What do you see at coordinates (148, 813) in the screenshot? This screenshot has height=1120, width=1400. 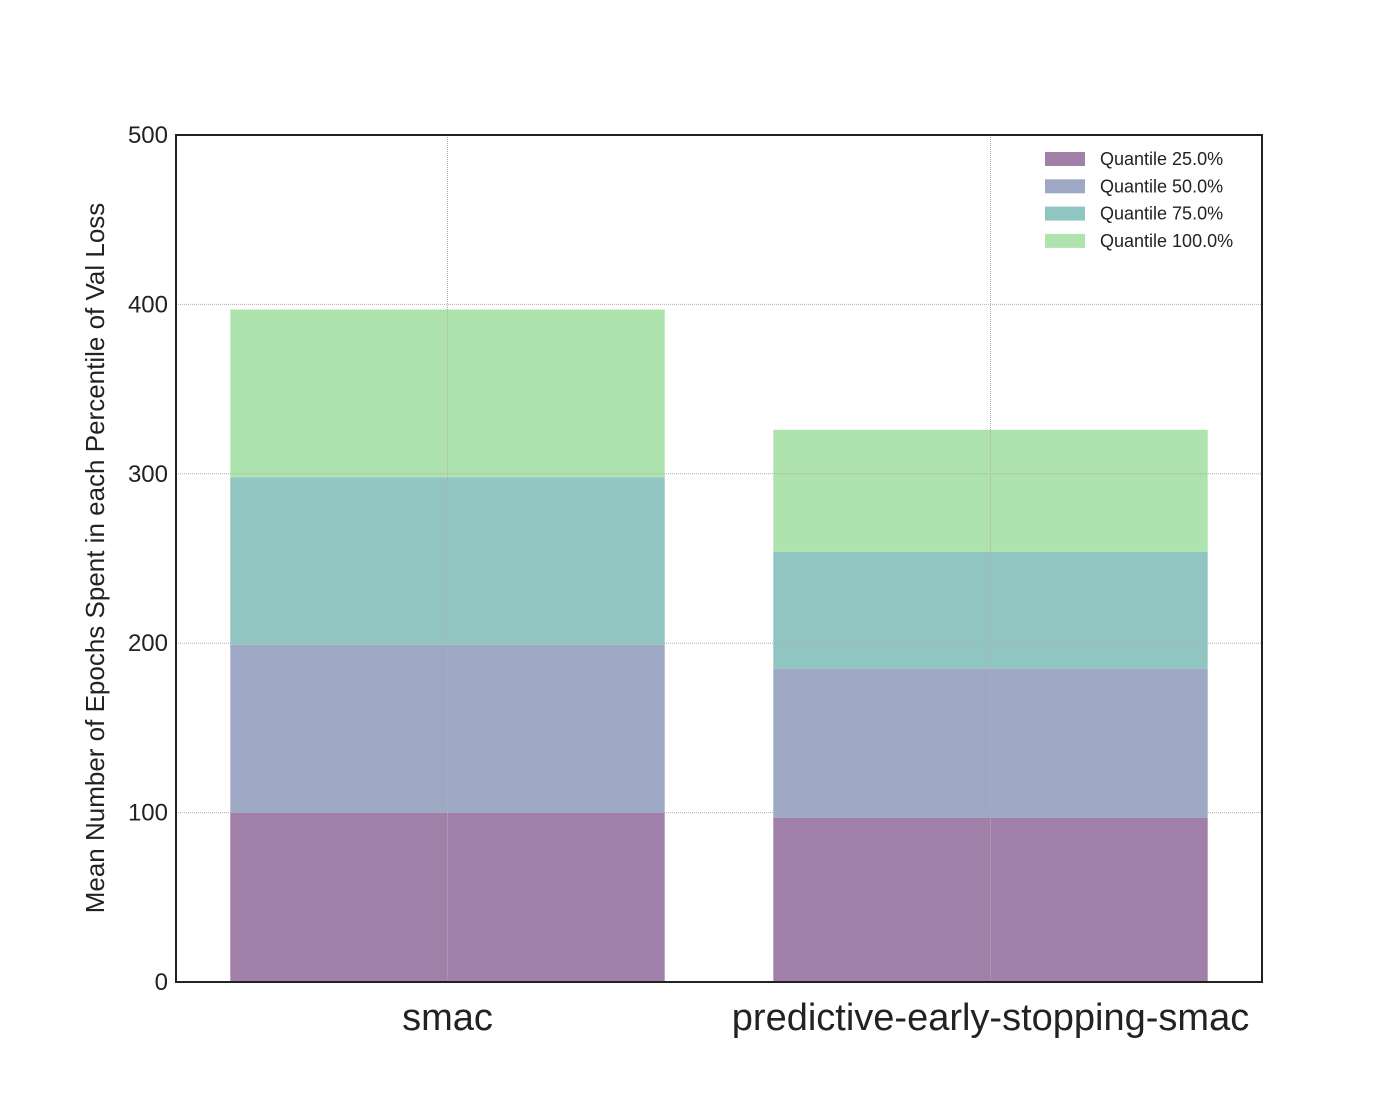 I see `y-tick-label: 100` at bounding box center [148, 813].